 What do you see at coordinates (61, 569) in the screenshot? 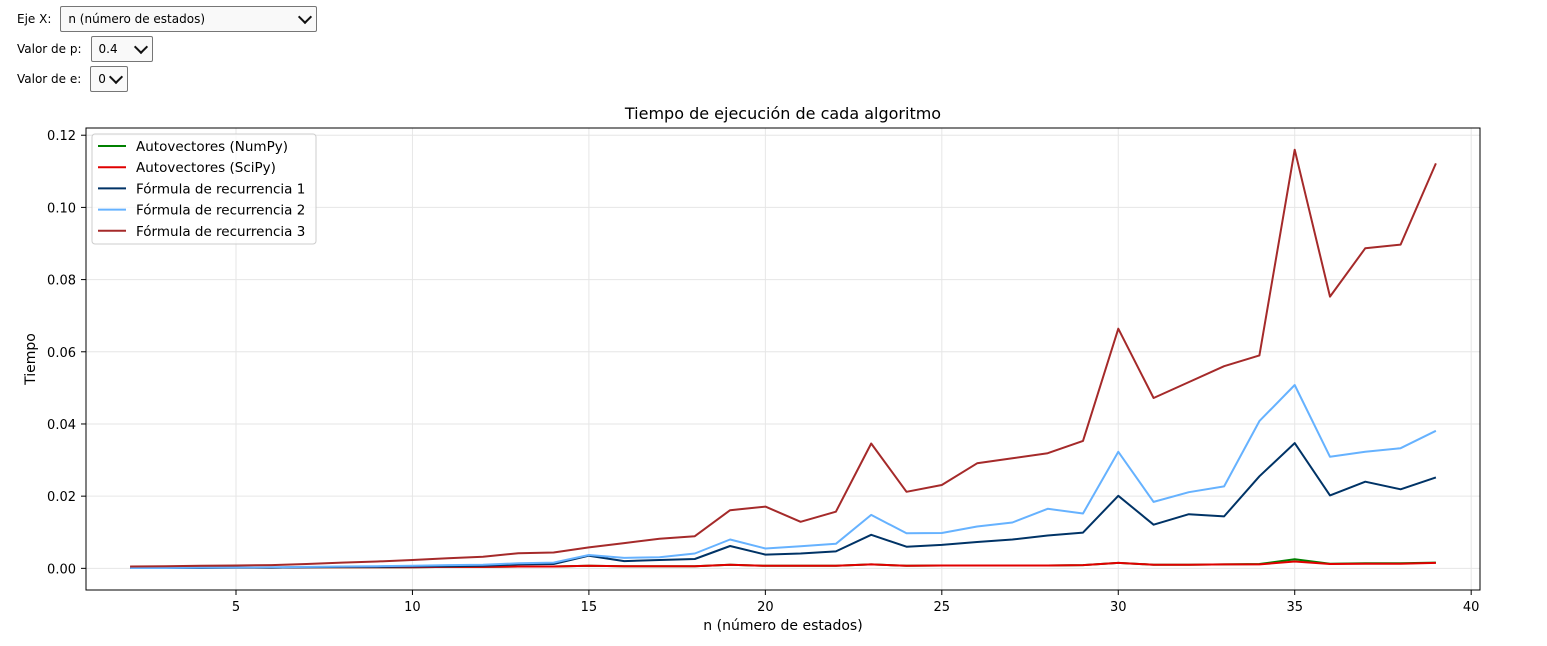
I see `y-tick-label: 0.00` at bounding box center [61, 569].